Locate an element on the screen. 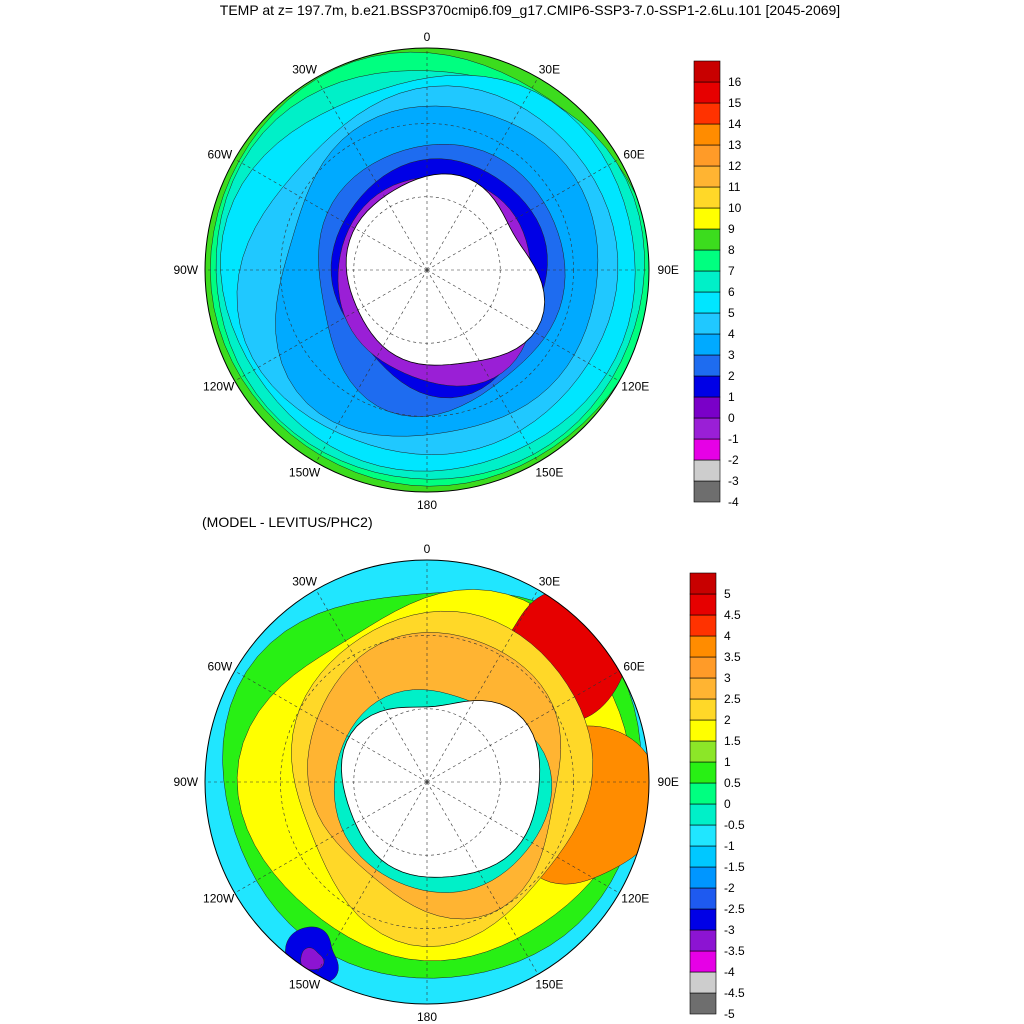  colorbar-tick-label: 6 is located at coordinates (731, 292).